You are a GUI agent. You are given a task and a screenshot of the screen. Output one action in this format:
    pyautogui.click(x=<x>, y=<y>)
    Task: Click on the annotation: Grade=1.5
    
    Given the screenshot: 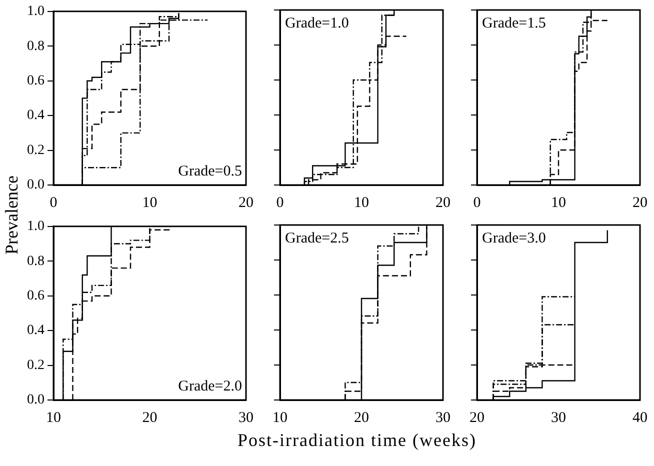 What is the action you would take?
    pyautogui.click(x=514, y=23)
    